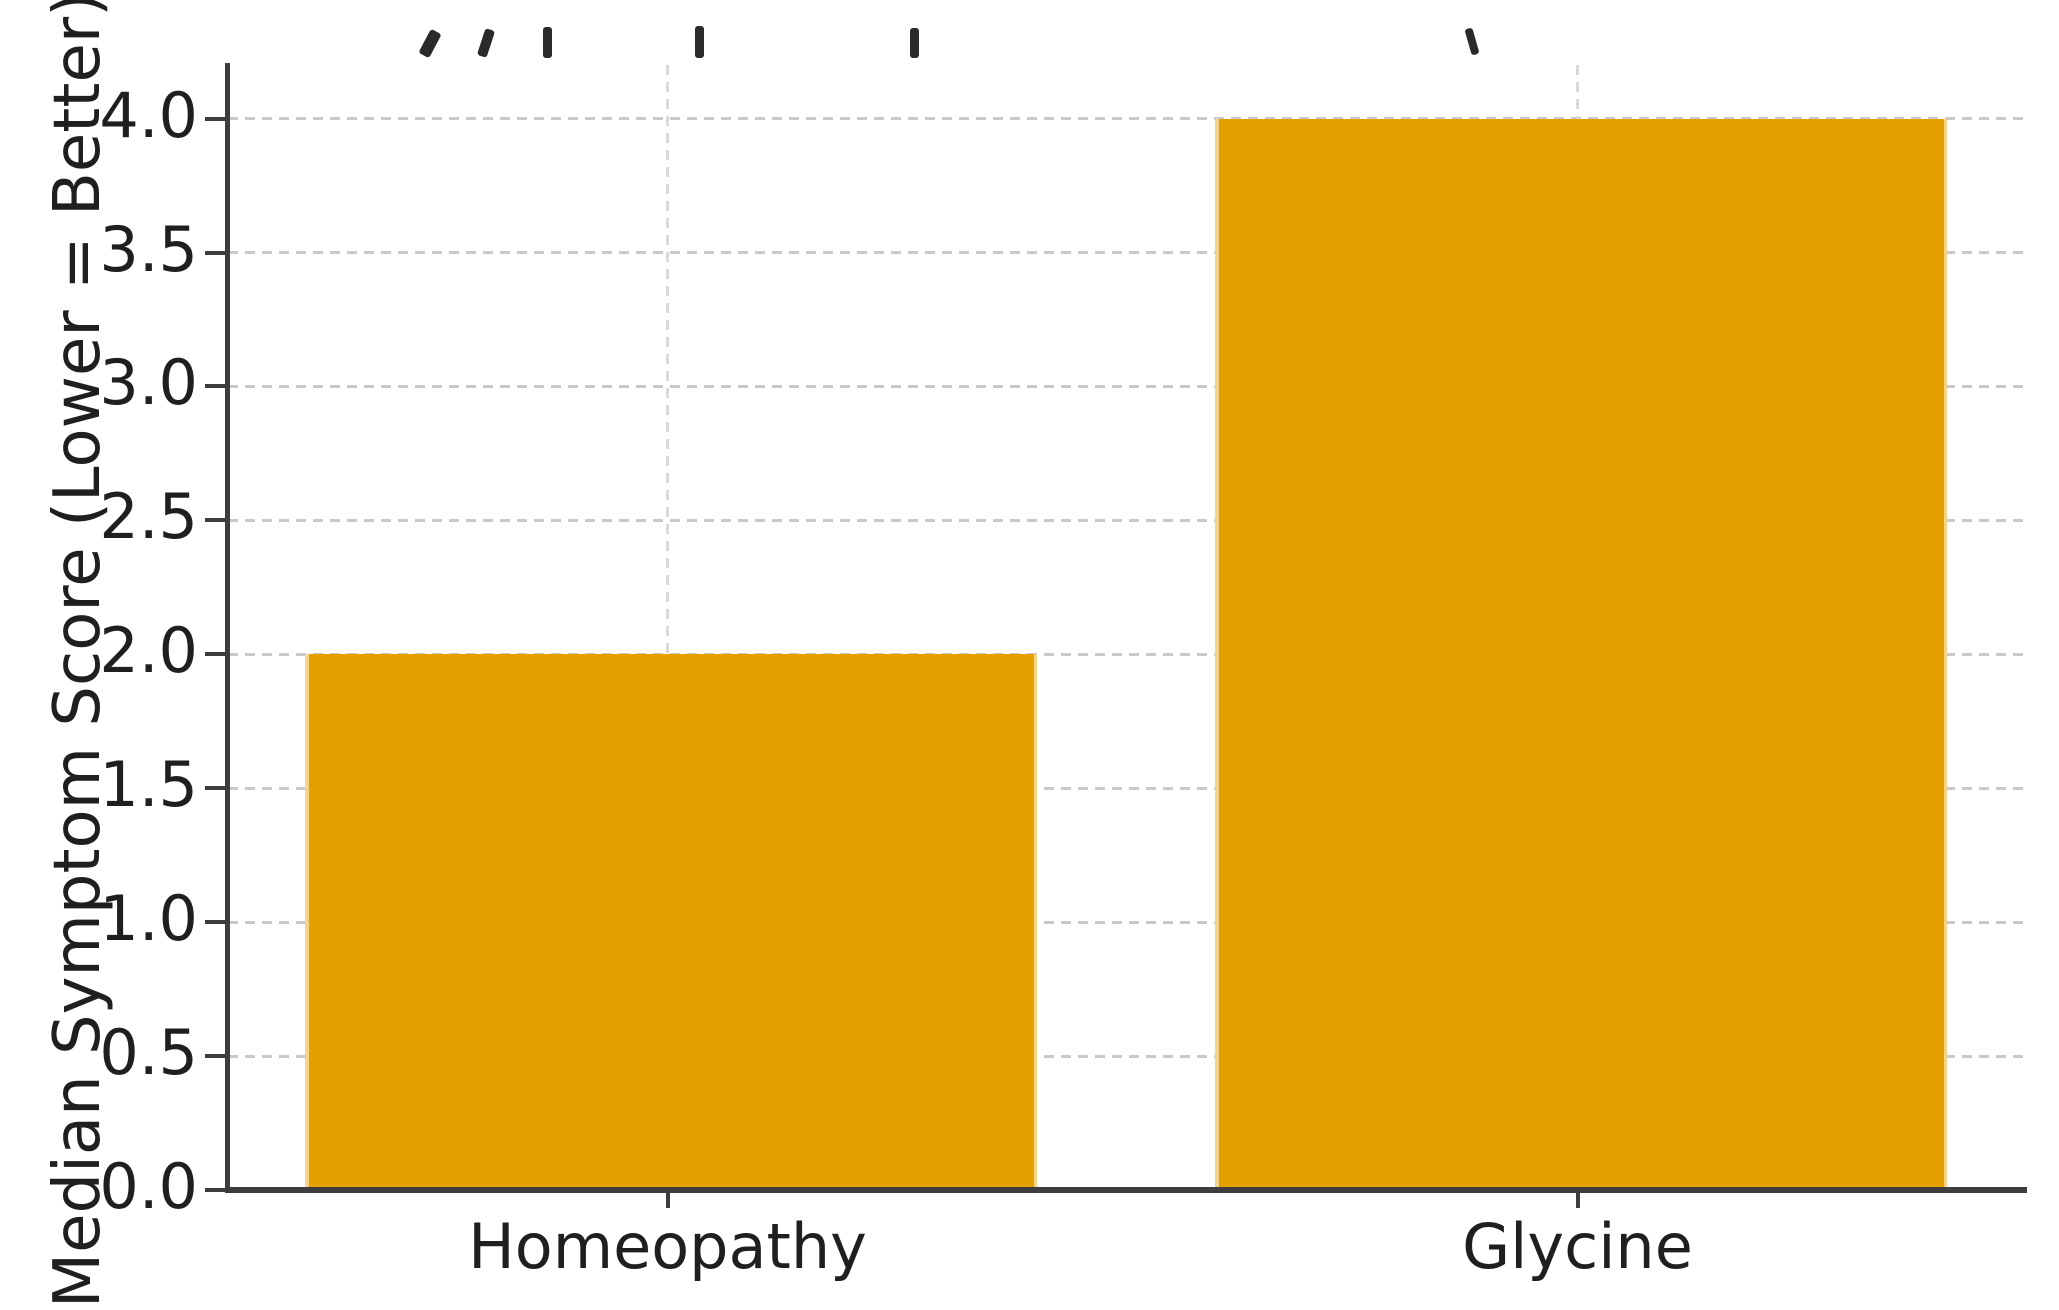 The height and width of the screenshot is (1310, 2059). I want to click on y-tick-label: 1.0, so click(148, 919).